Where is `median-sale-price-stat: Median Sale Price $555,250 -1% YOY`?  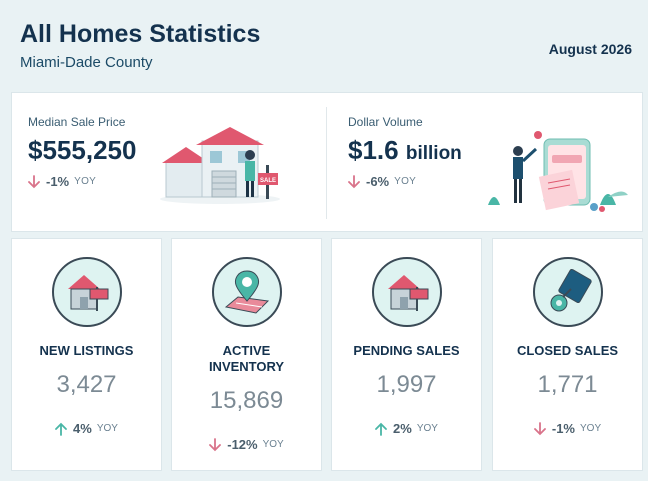 median-sale-price-stat: Median Sale Price $555,250 -1% YOY is located at coordinates (82, 152).